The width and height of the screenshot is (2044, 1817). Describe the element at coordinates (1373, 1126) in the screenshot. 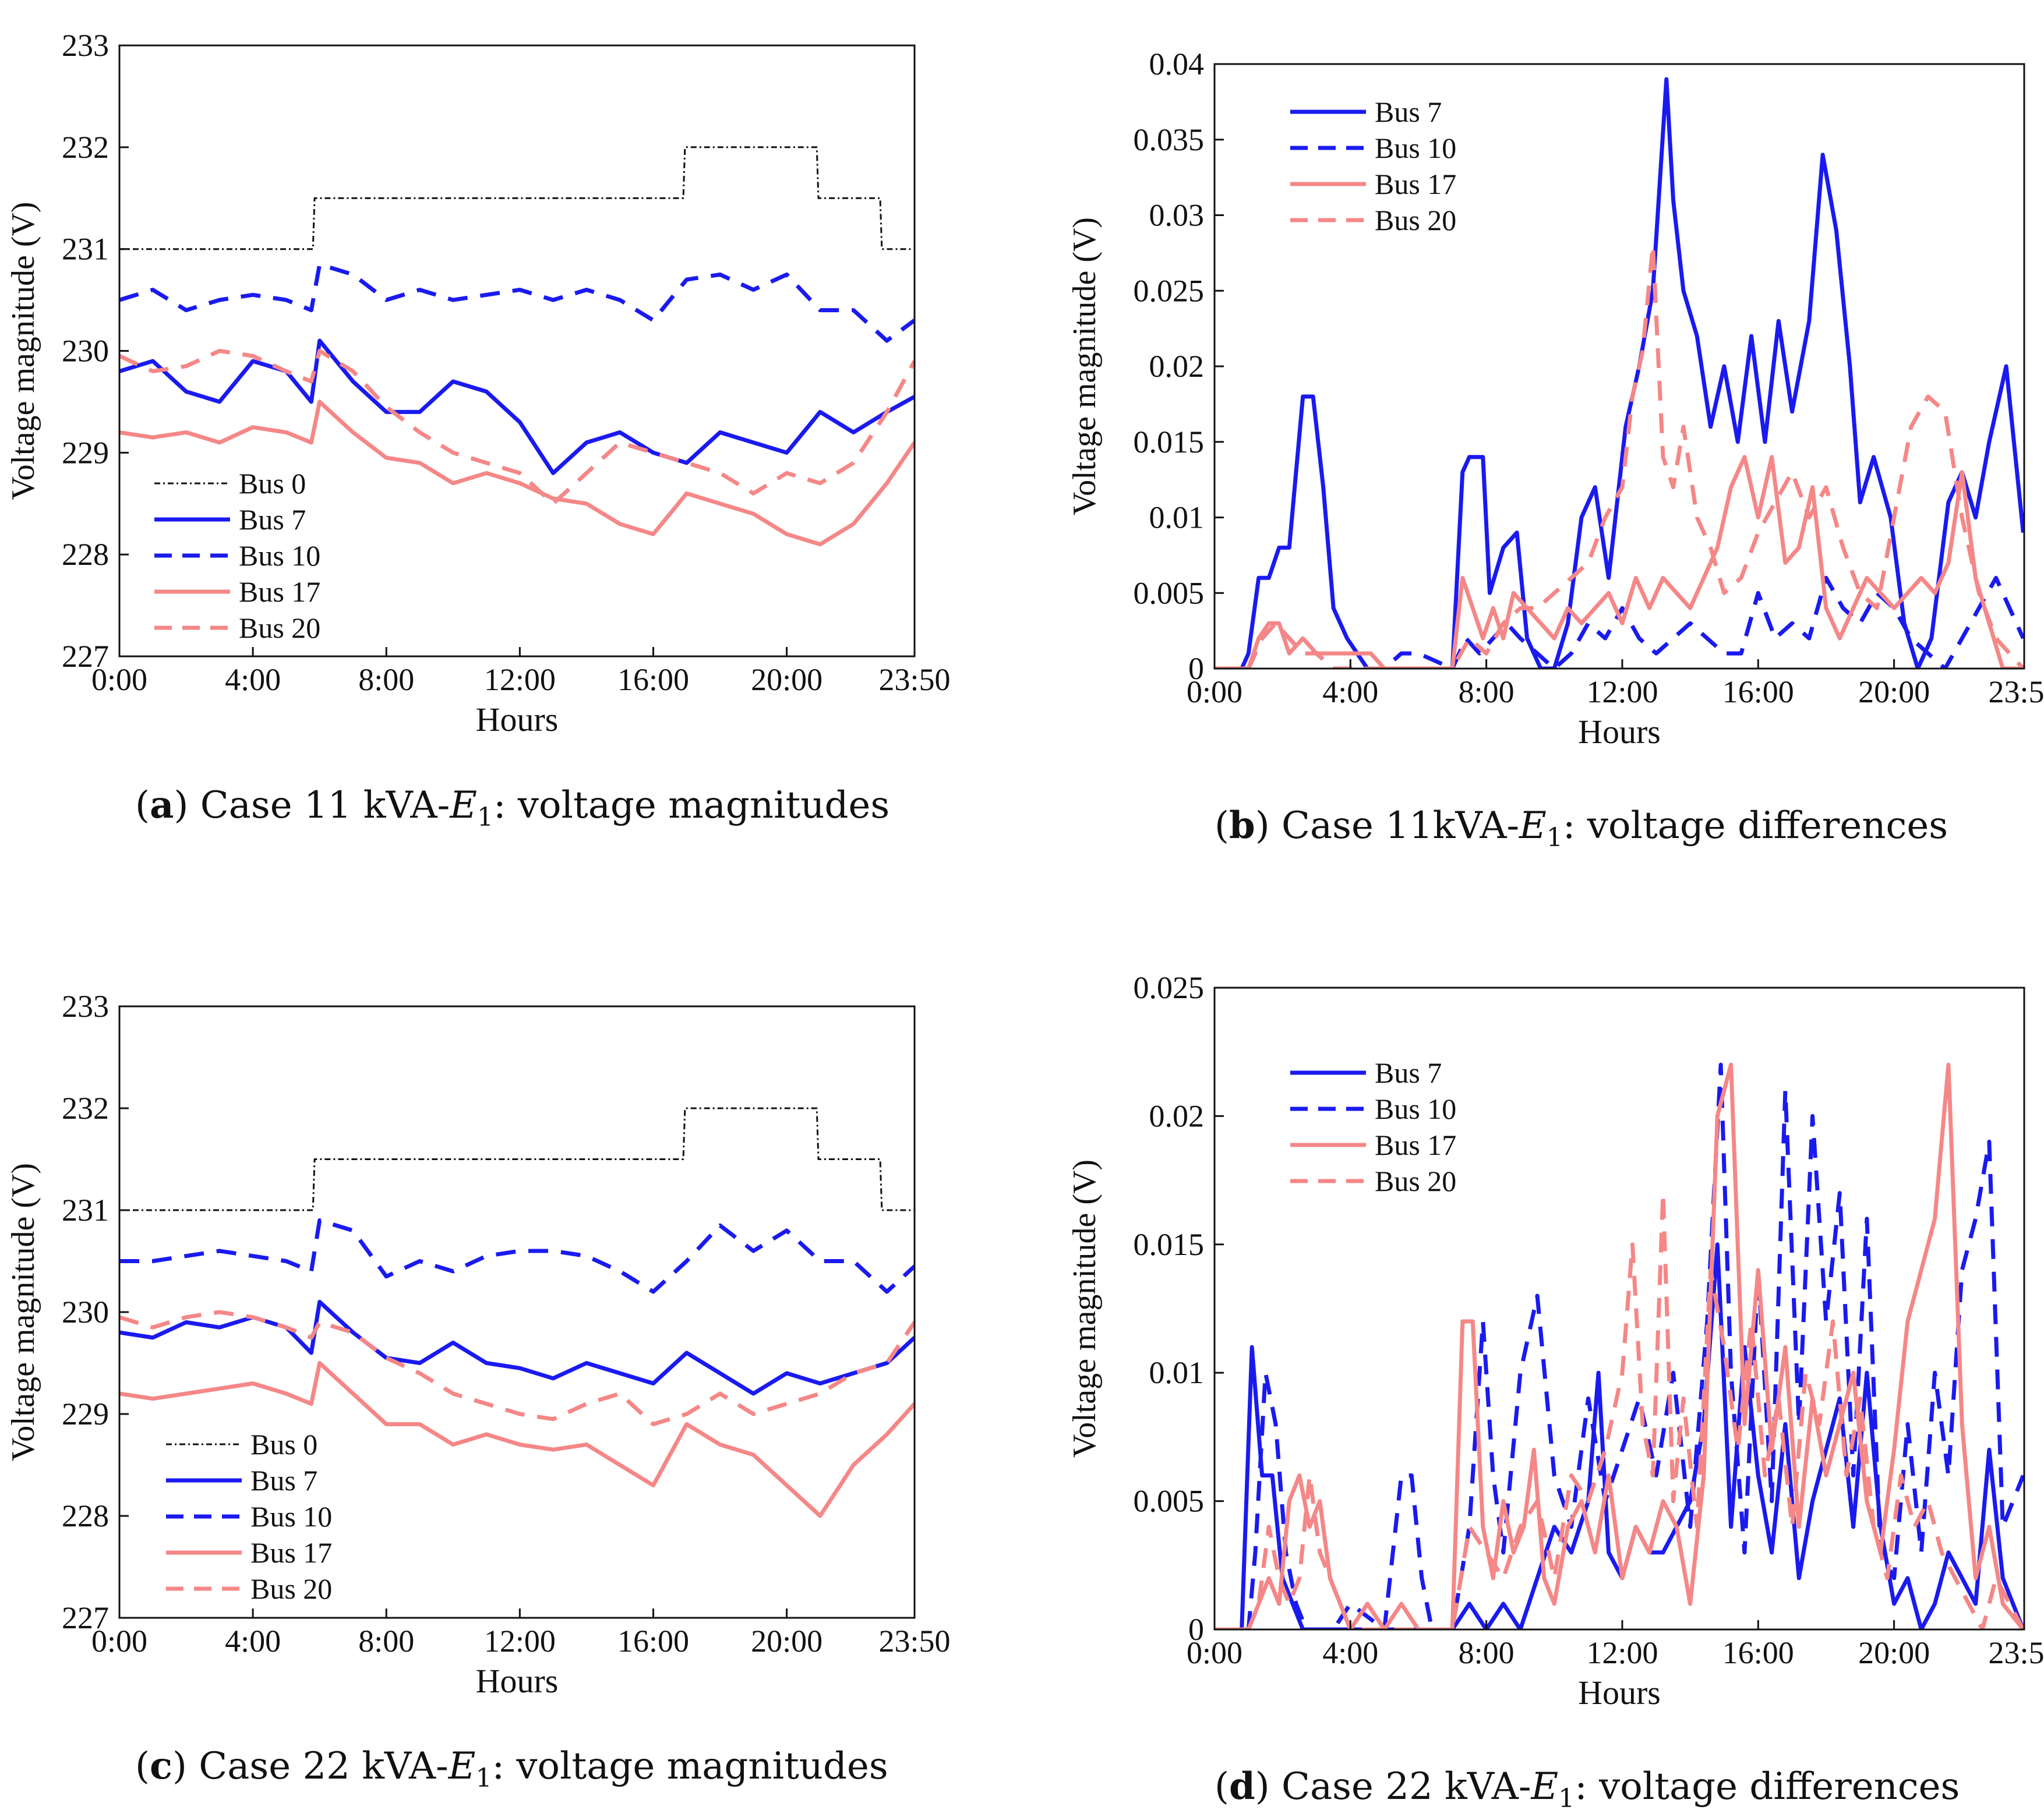

I see `legend: Bus 7 Bus 10 Bus 17 Bus 20` at that location.